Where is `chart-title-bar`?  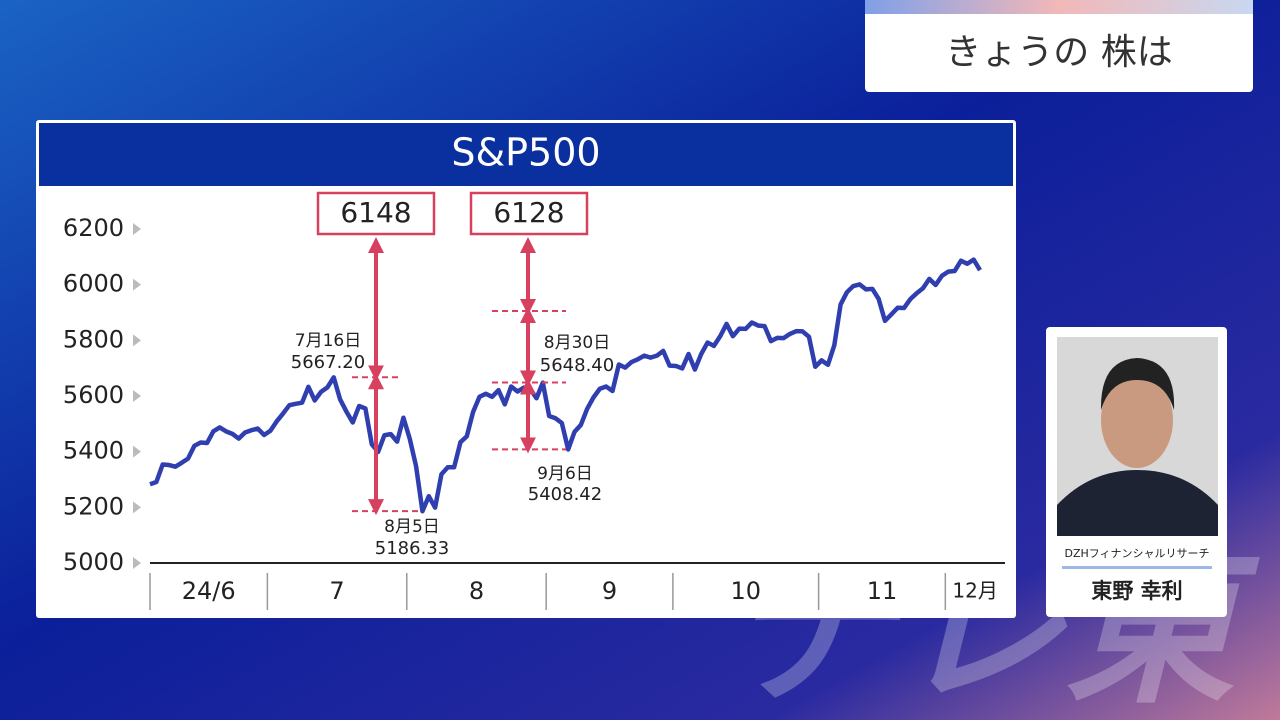 chart-title-bar is located at coordinates (526, 154).